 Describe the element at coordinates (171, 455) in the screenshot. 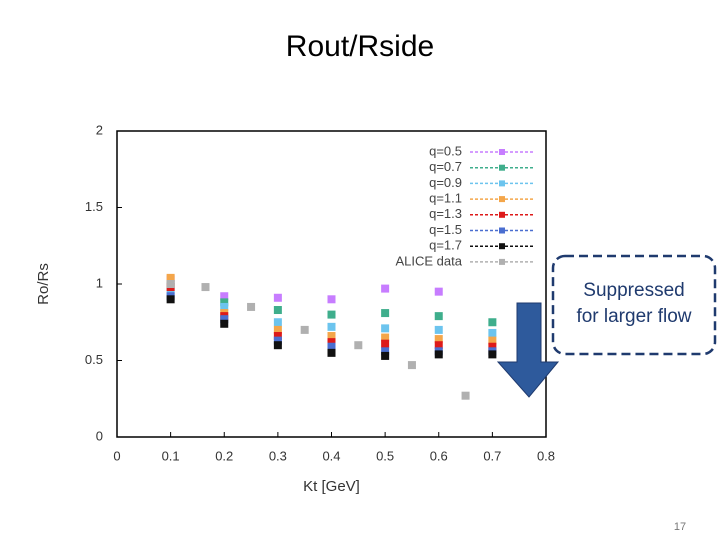

I see `x-tick-label: 0.1` at that location.